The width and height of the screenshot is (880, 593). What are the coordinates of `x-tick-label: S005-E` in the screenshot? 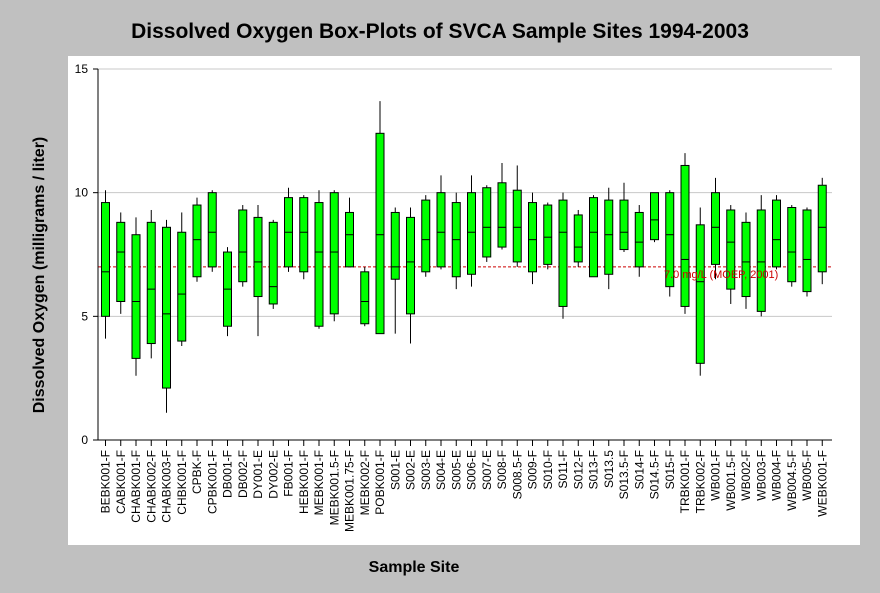 It's located at (456, 470).